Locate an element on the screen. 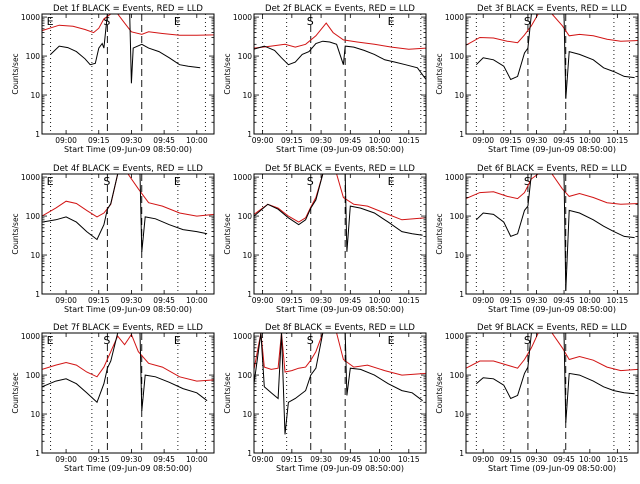 The height and width of the screenshot is (484, 640). panel-title: Det 7f BLACK = Events, RED = LLD is located at coordinates (128, 328).